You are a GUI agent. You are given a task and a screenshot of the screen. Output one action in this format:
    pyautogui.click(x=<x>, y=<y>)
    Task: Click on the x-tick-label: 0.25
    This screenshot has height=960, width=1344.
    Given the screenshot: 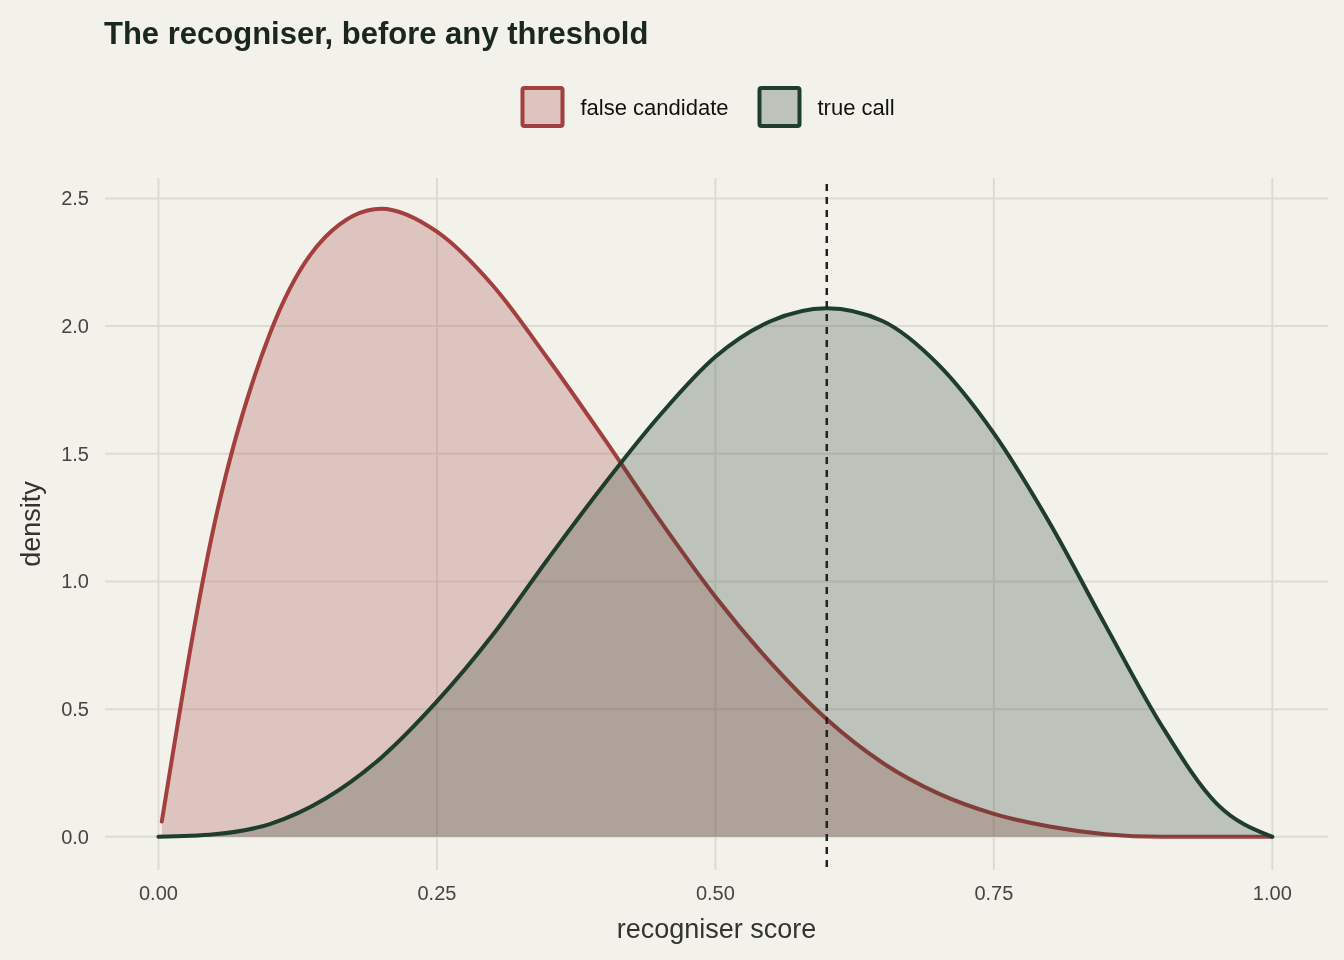 What is the action you would take?
    pyautogui.click(x=437, y=893)
    